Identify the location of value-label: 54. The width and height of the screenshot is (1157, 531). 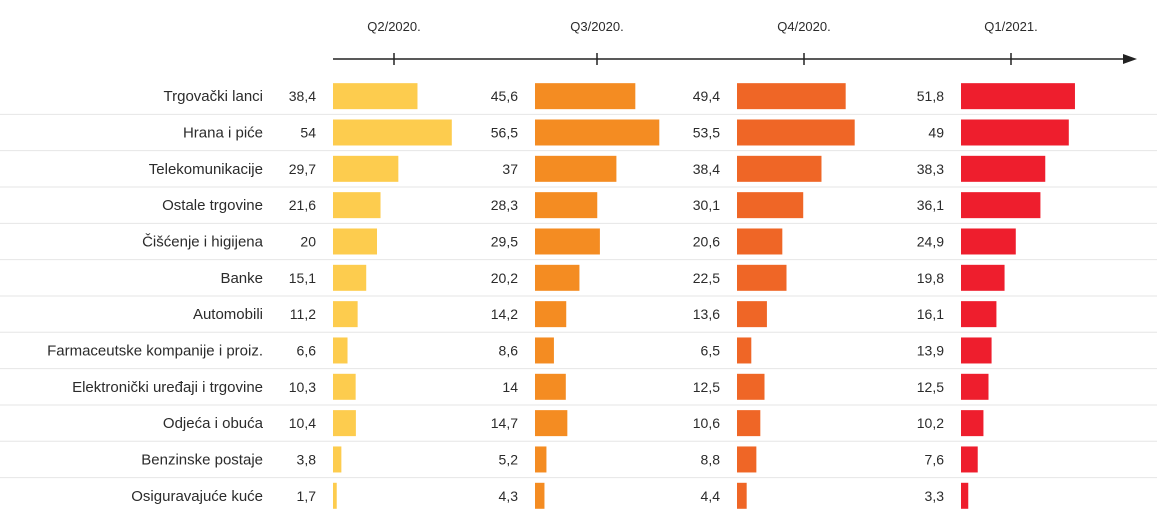
(308, 132).